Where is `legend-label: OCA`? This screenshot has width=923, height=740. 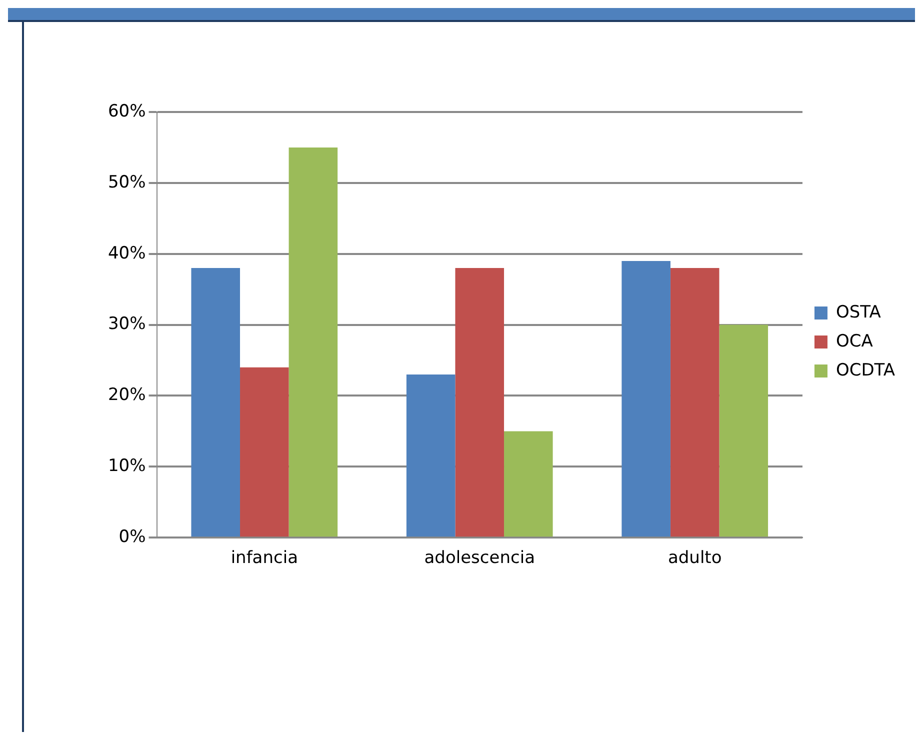 legend-label: OCA is located at coordinates (855, 341).